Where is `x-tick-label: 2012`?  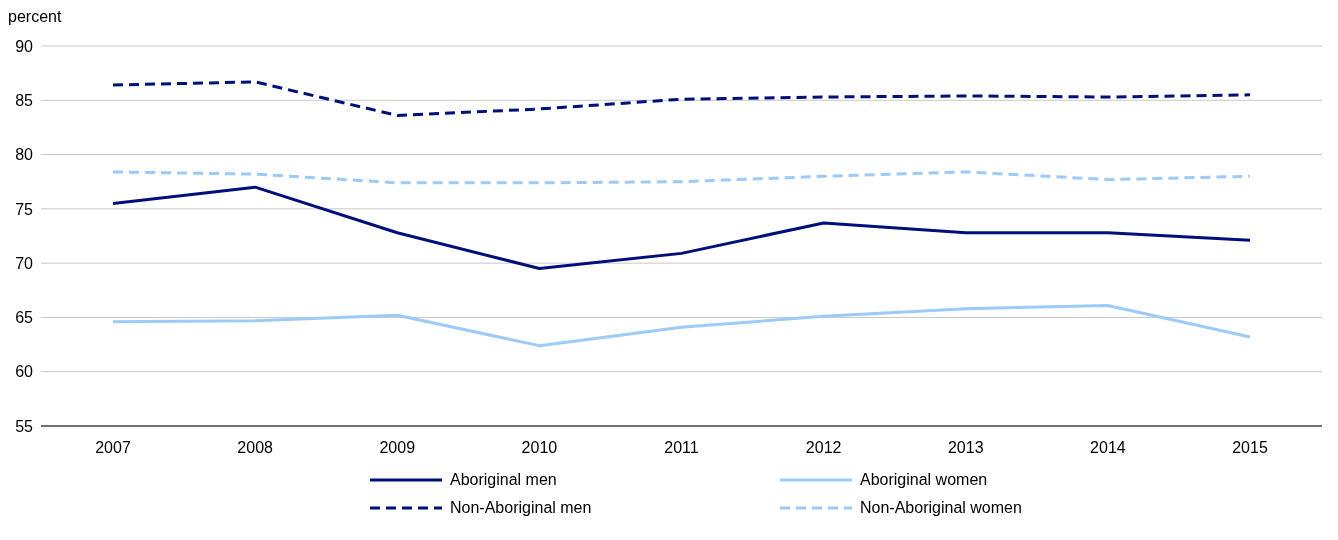
x-tick-label: 2012 is located at coordinates (823, 448).